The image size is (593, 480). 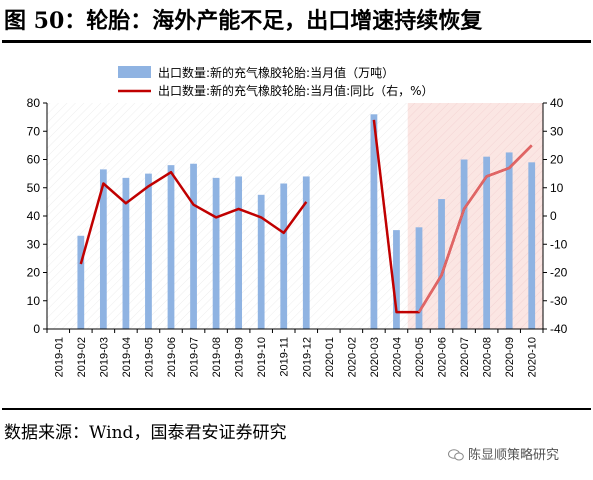 What do you see at coordinates (420, 357) in the screenshot?
I see `x-tick-label: 2020-05` at bounding box center [420, 357].